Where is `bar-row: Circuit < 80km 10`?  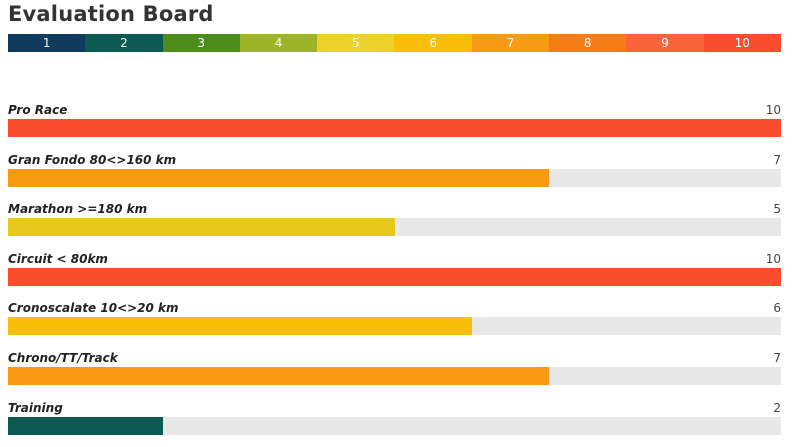 bar-row: Circuit < 80km 10 is located at coordinates (394, 270).